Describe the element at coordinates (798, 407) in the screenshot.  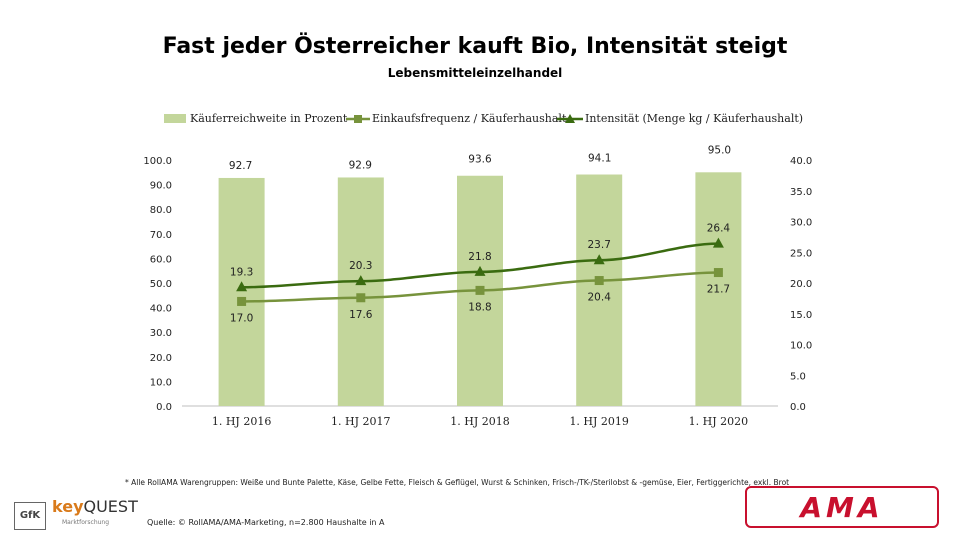
I see `right-axis-tick-label: 0.0` at that location.